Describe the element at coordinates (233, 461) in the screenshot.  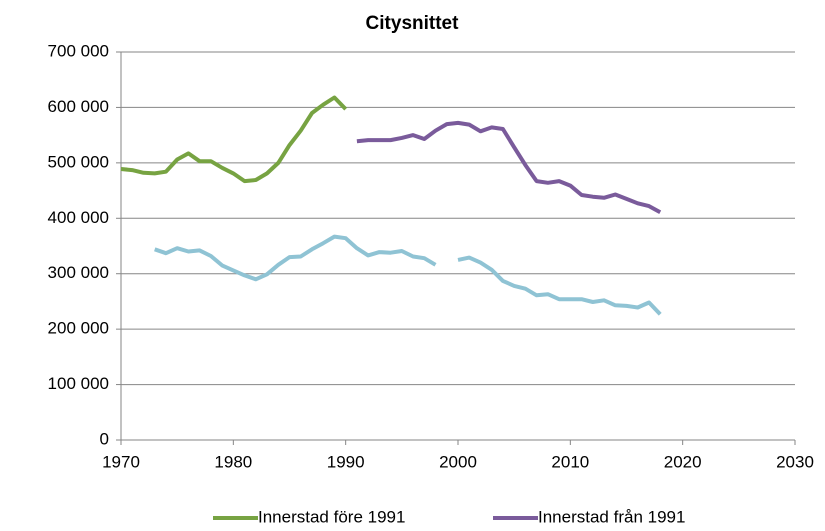
I see `x-tick-label: 1980` at that location.